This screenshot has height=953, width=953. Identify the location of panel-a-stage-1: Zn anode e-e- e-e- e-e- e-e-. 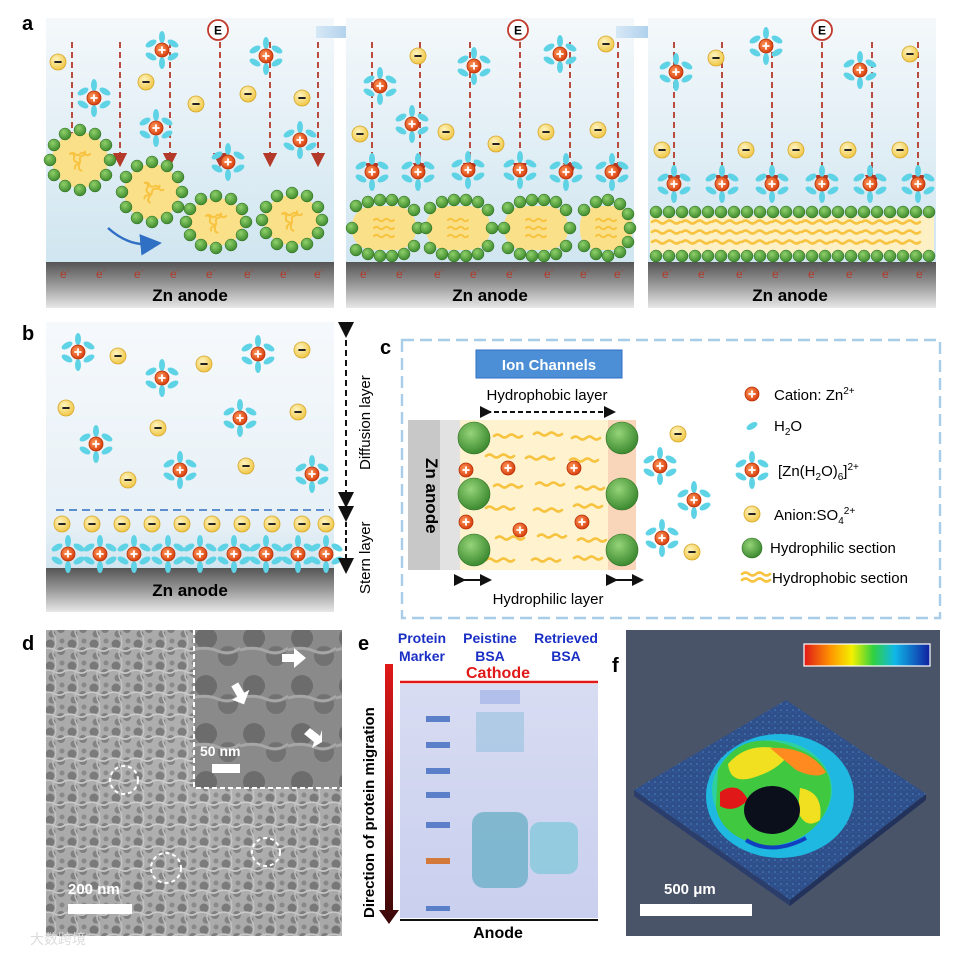
(188, 163).